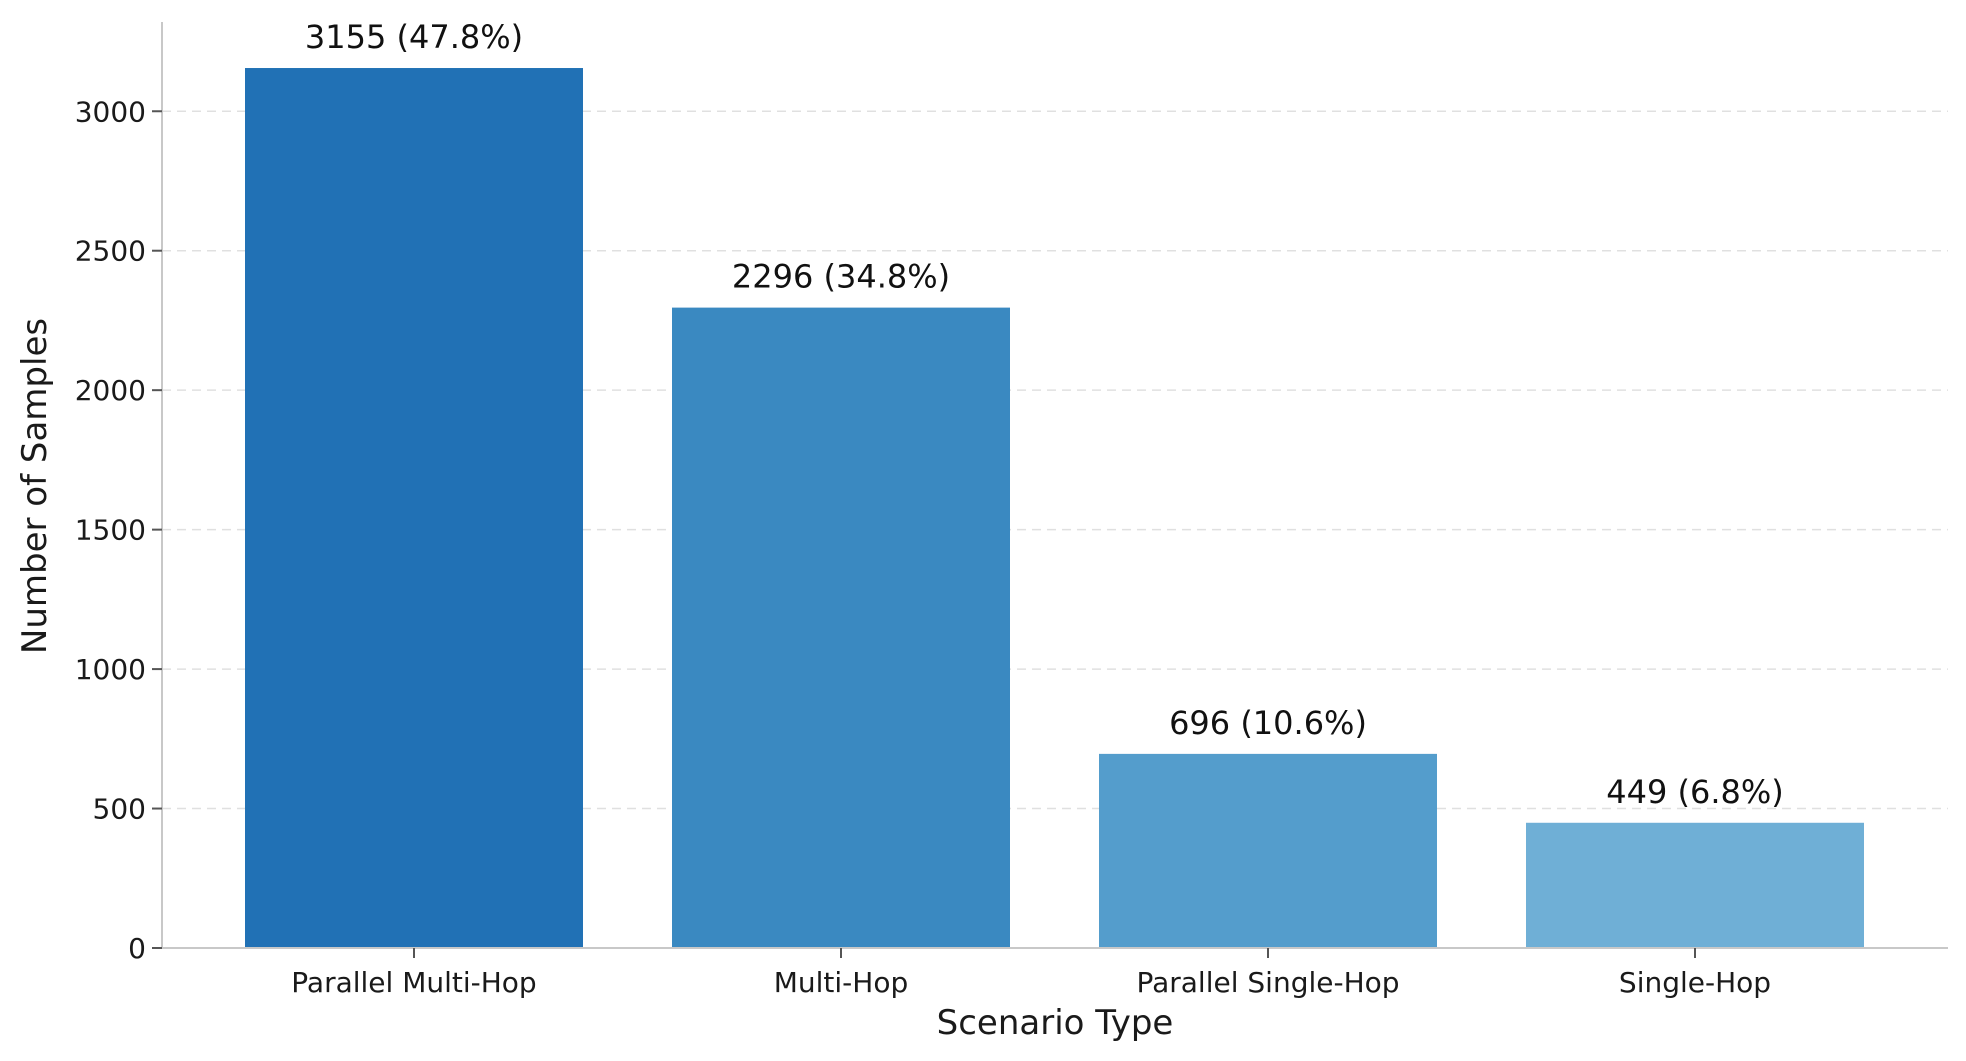 The width and height of the screenshot is (1966, 1061). What do you see at coordinates (414, 37) in the screenshot?
I see `bar-value-label: 3155 (47.8%)` at bounding box center [414, 37].